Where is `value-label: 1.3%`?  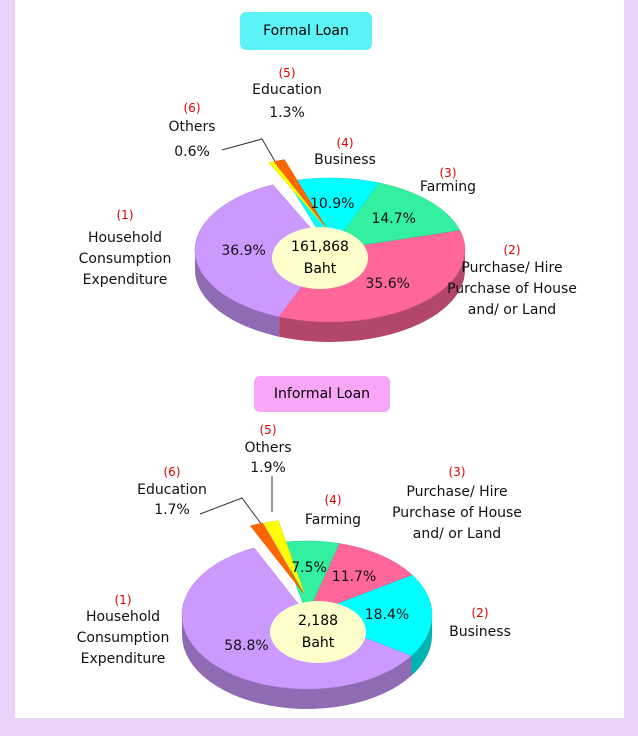
value-label: 1.3% is located at coordinates (287, 113).